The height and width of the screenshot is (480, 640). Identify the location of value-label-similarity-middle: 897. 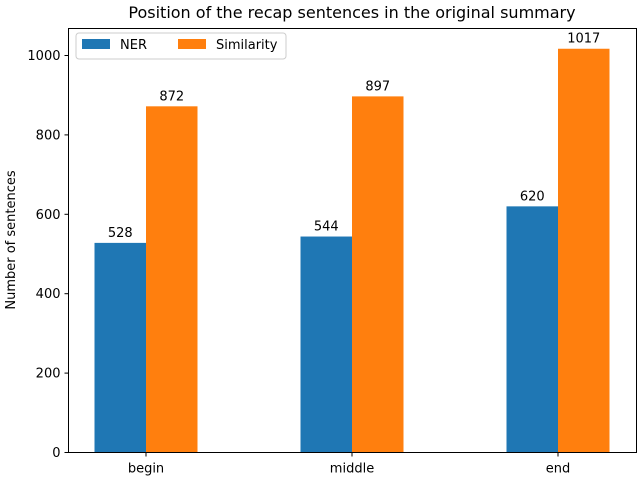
(377, 86).